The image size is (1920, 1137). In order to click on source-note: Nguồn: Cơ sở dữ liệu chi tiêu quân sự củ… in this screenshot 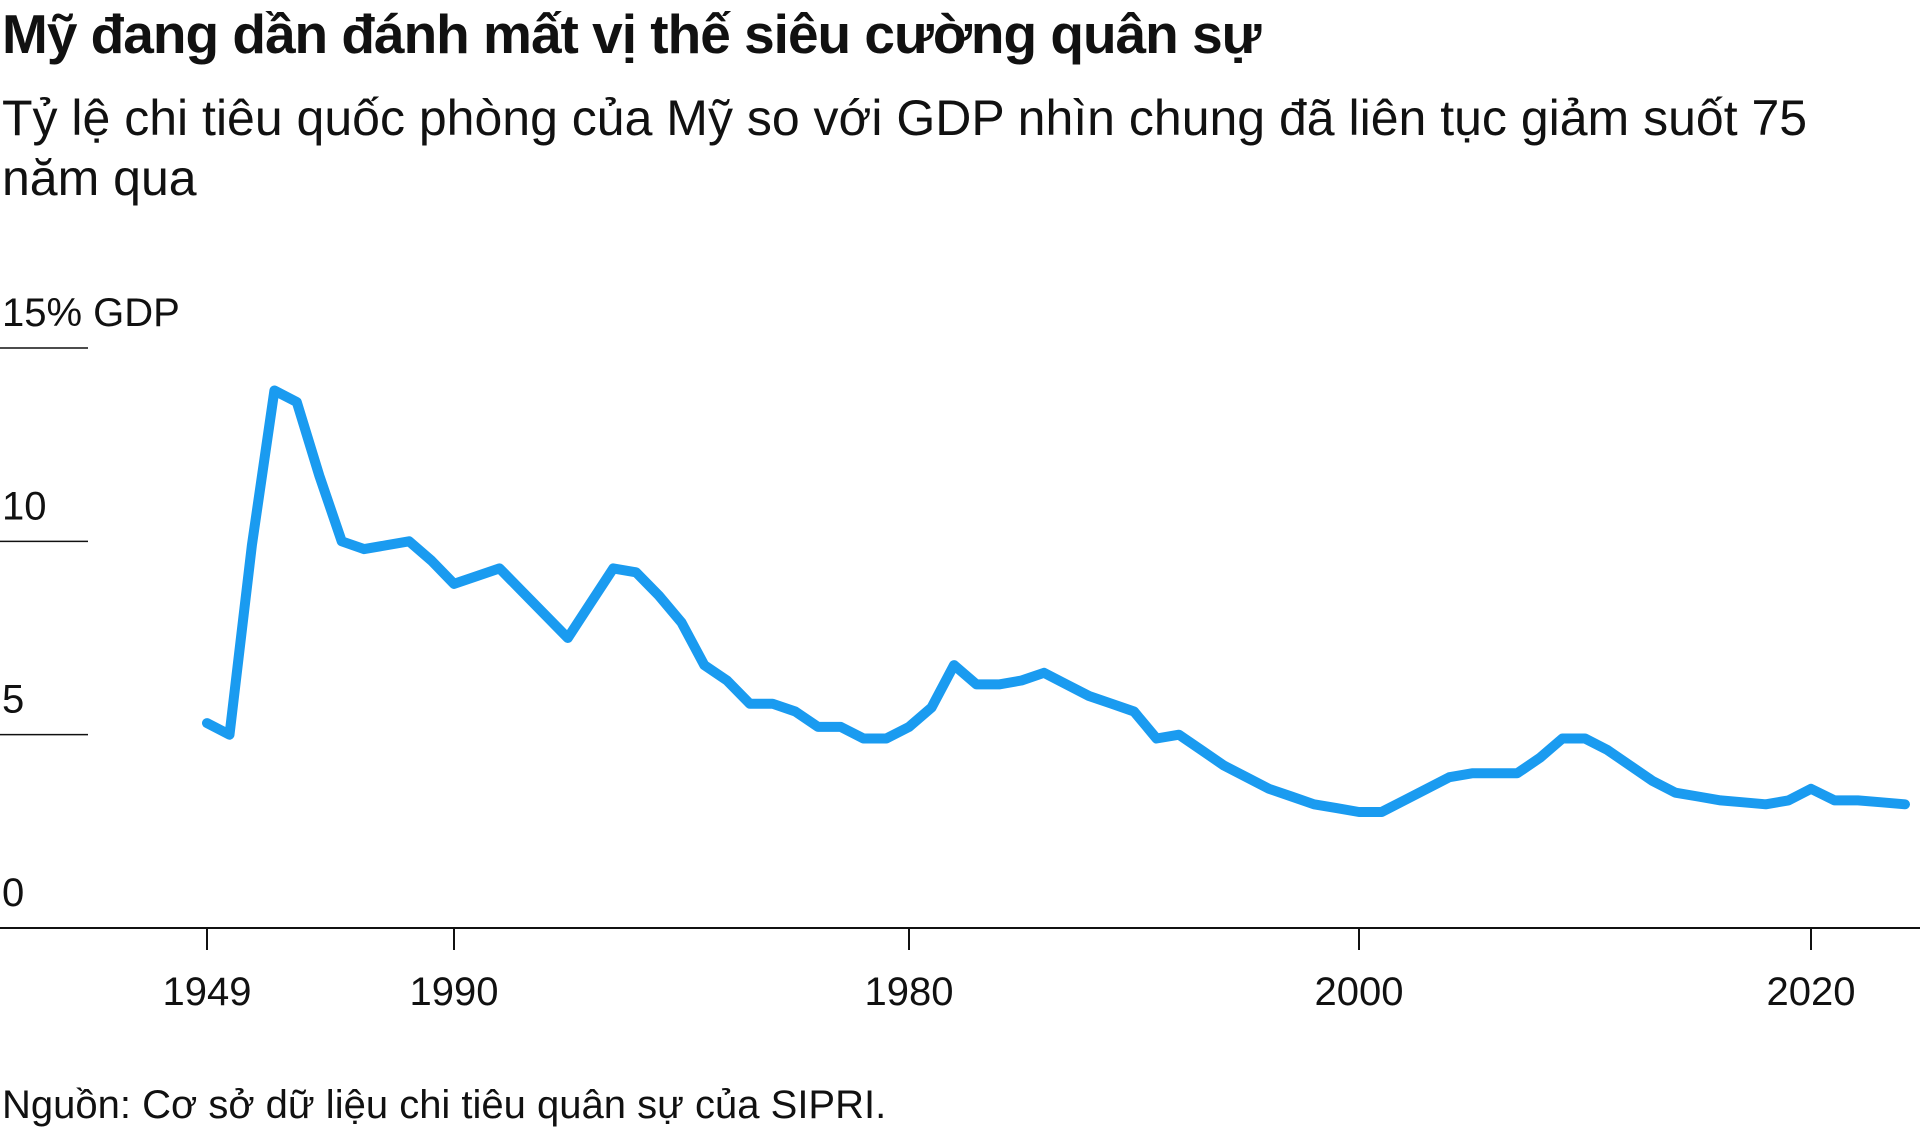, I will do `click(444, 1105)`.